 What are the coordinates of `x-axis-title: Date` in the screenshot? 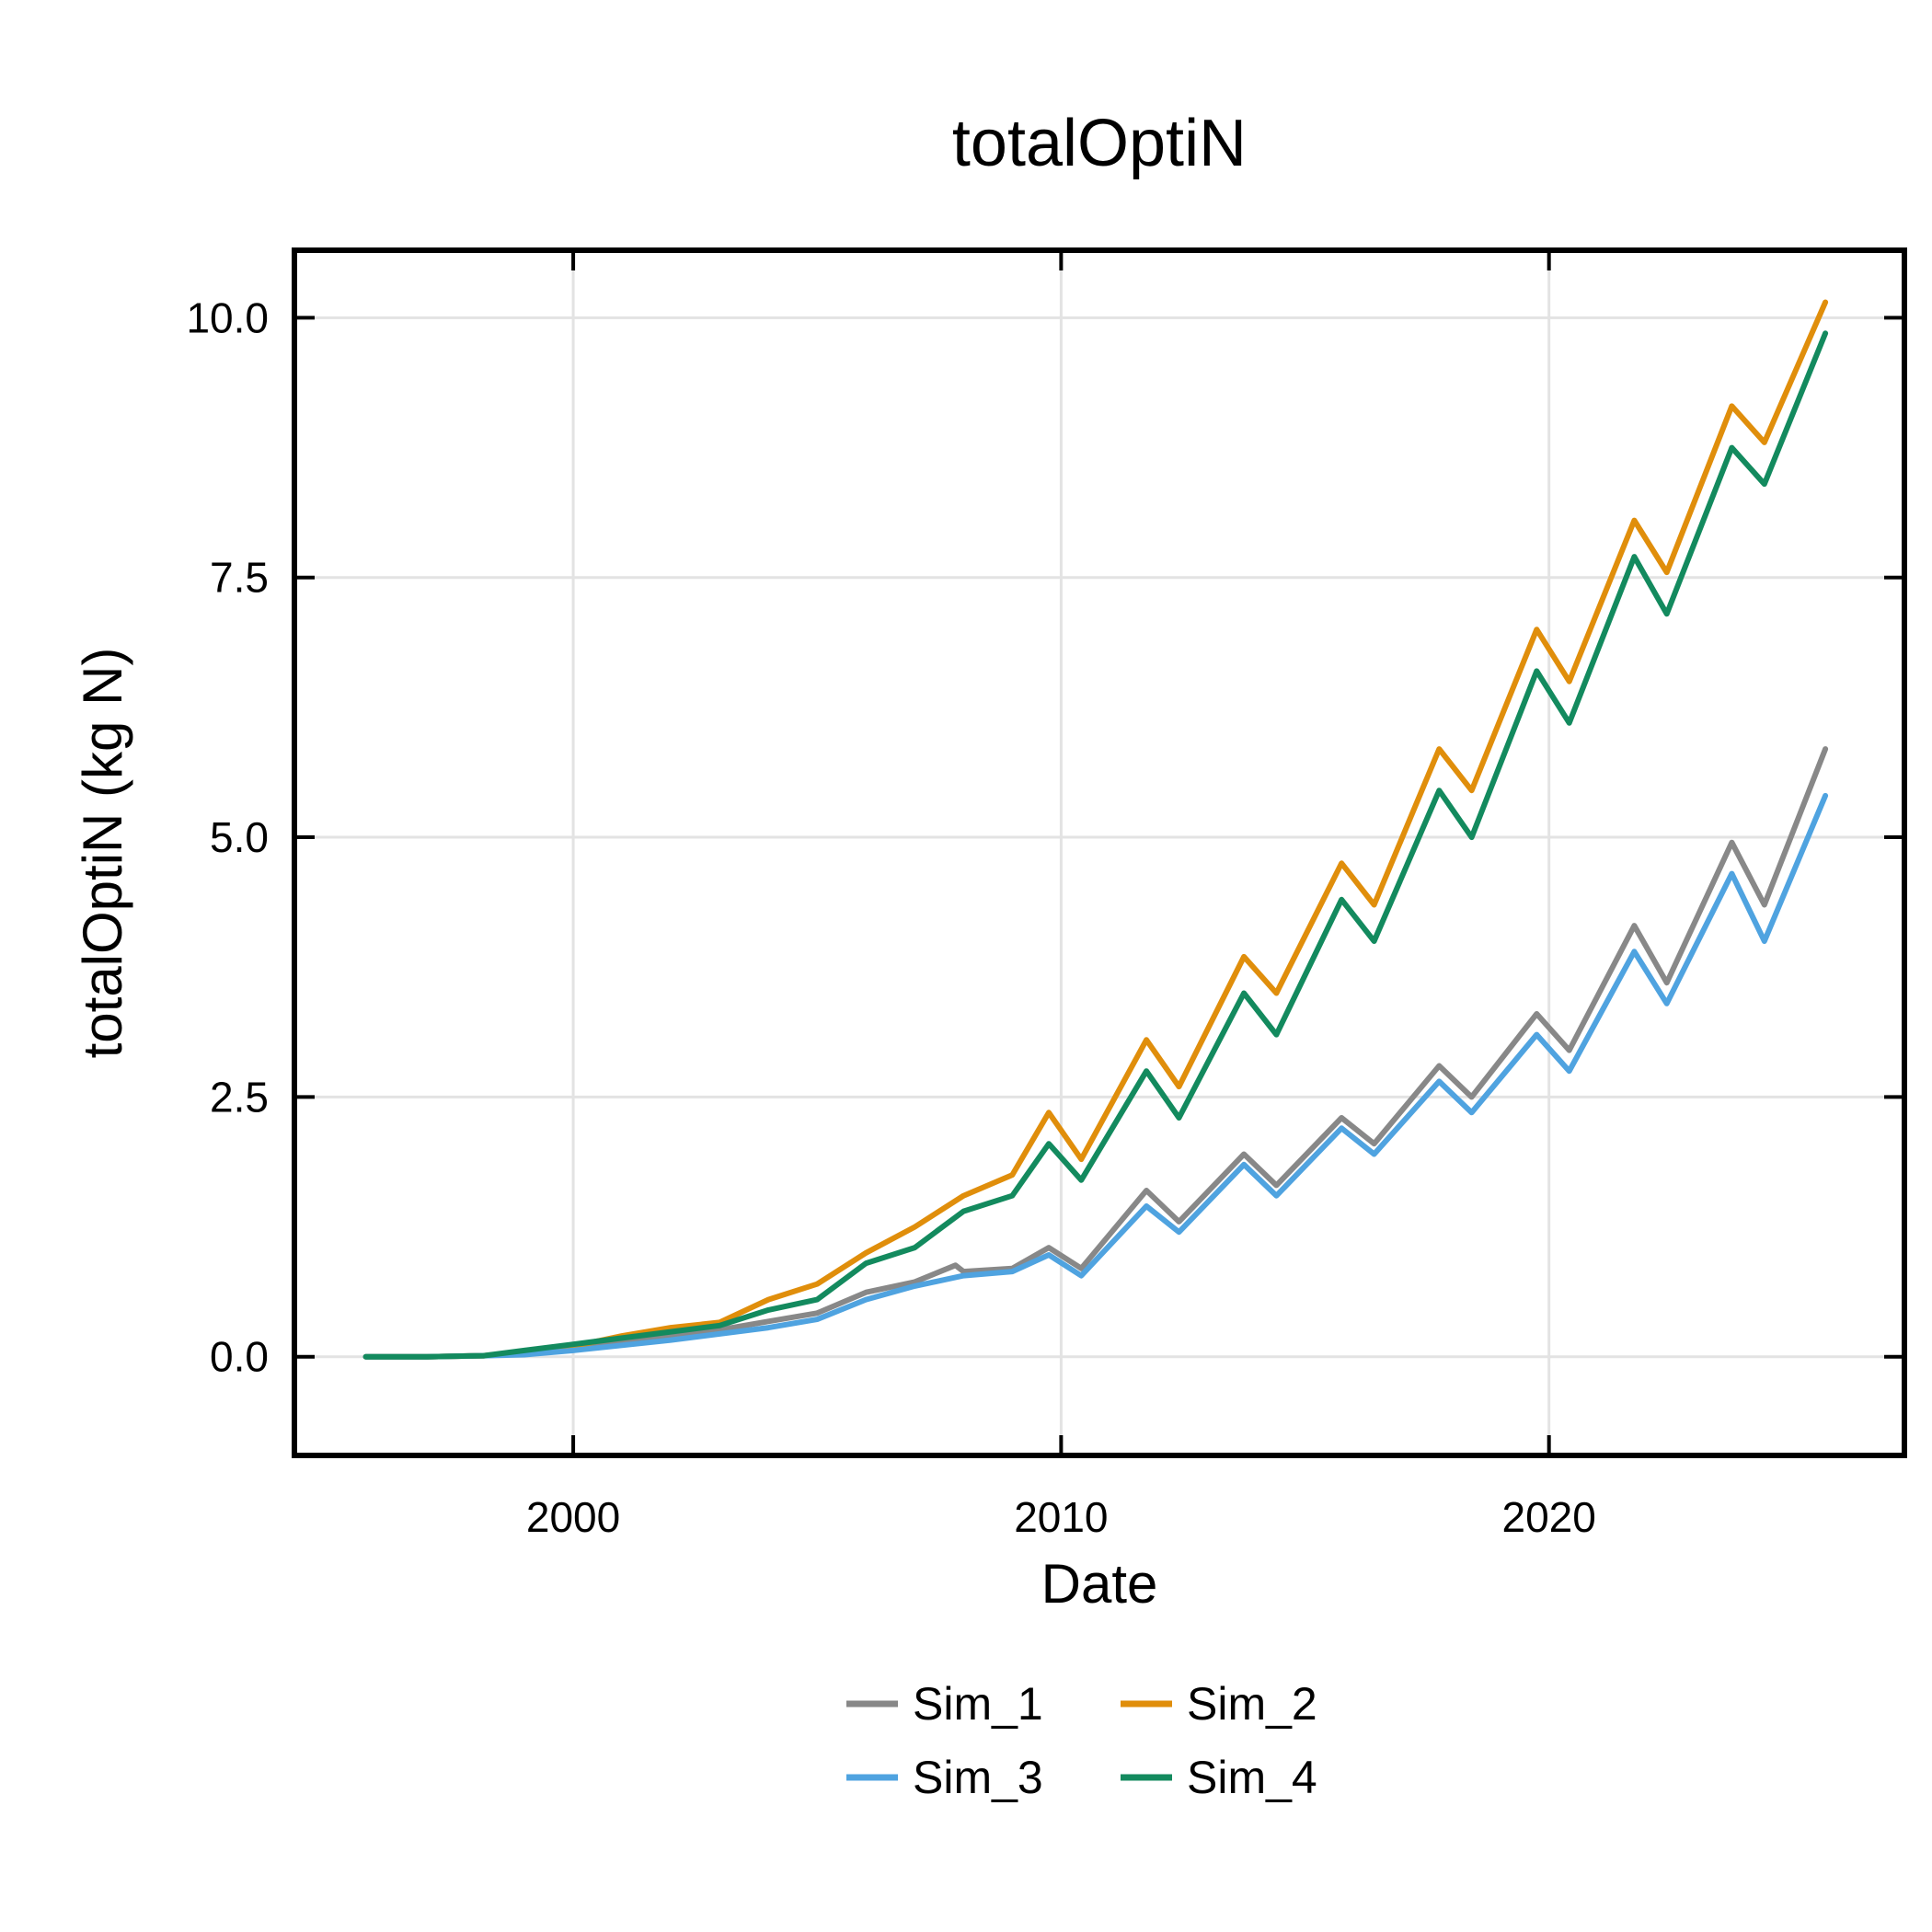 It's located at (1099, 1584).